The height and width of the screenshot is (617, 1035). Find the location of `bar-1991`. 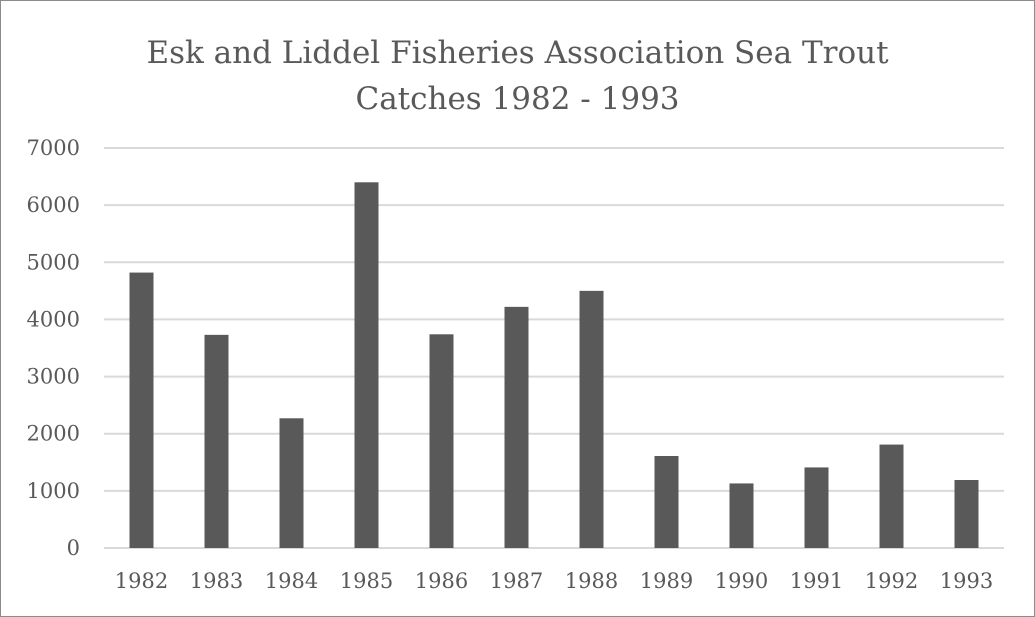

bar-1991 is located at coordinates (816, 507).